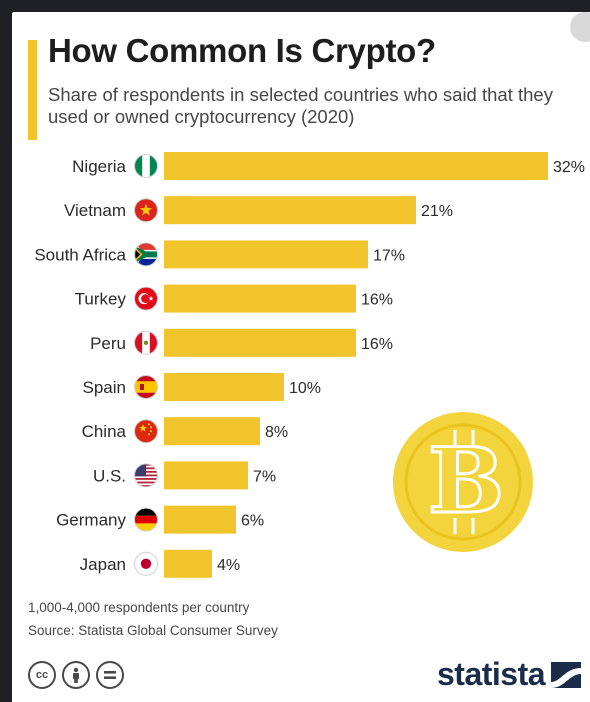 The width and height of the screenshot is (590, 702). What do you see at coordinates (153, 630) in the screenshot?
I see `source-note: Source: Statista Global Consumer Survey` at bounding box center [153, 630].